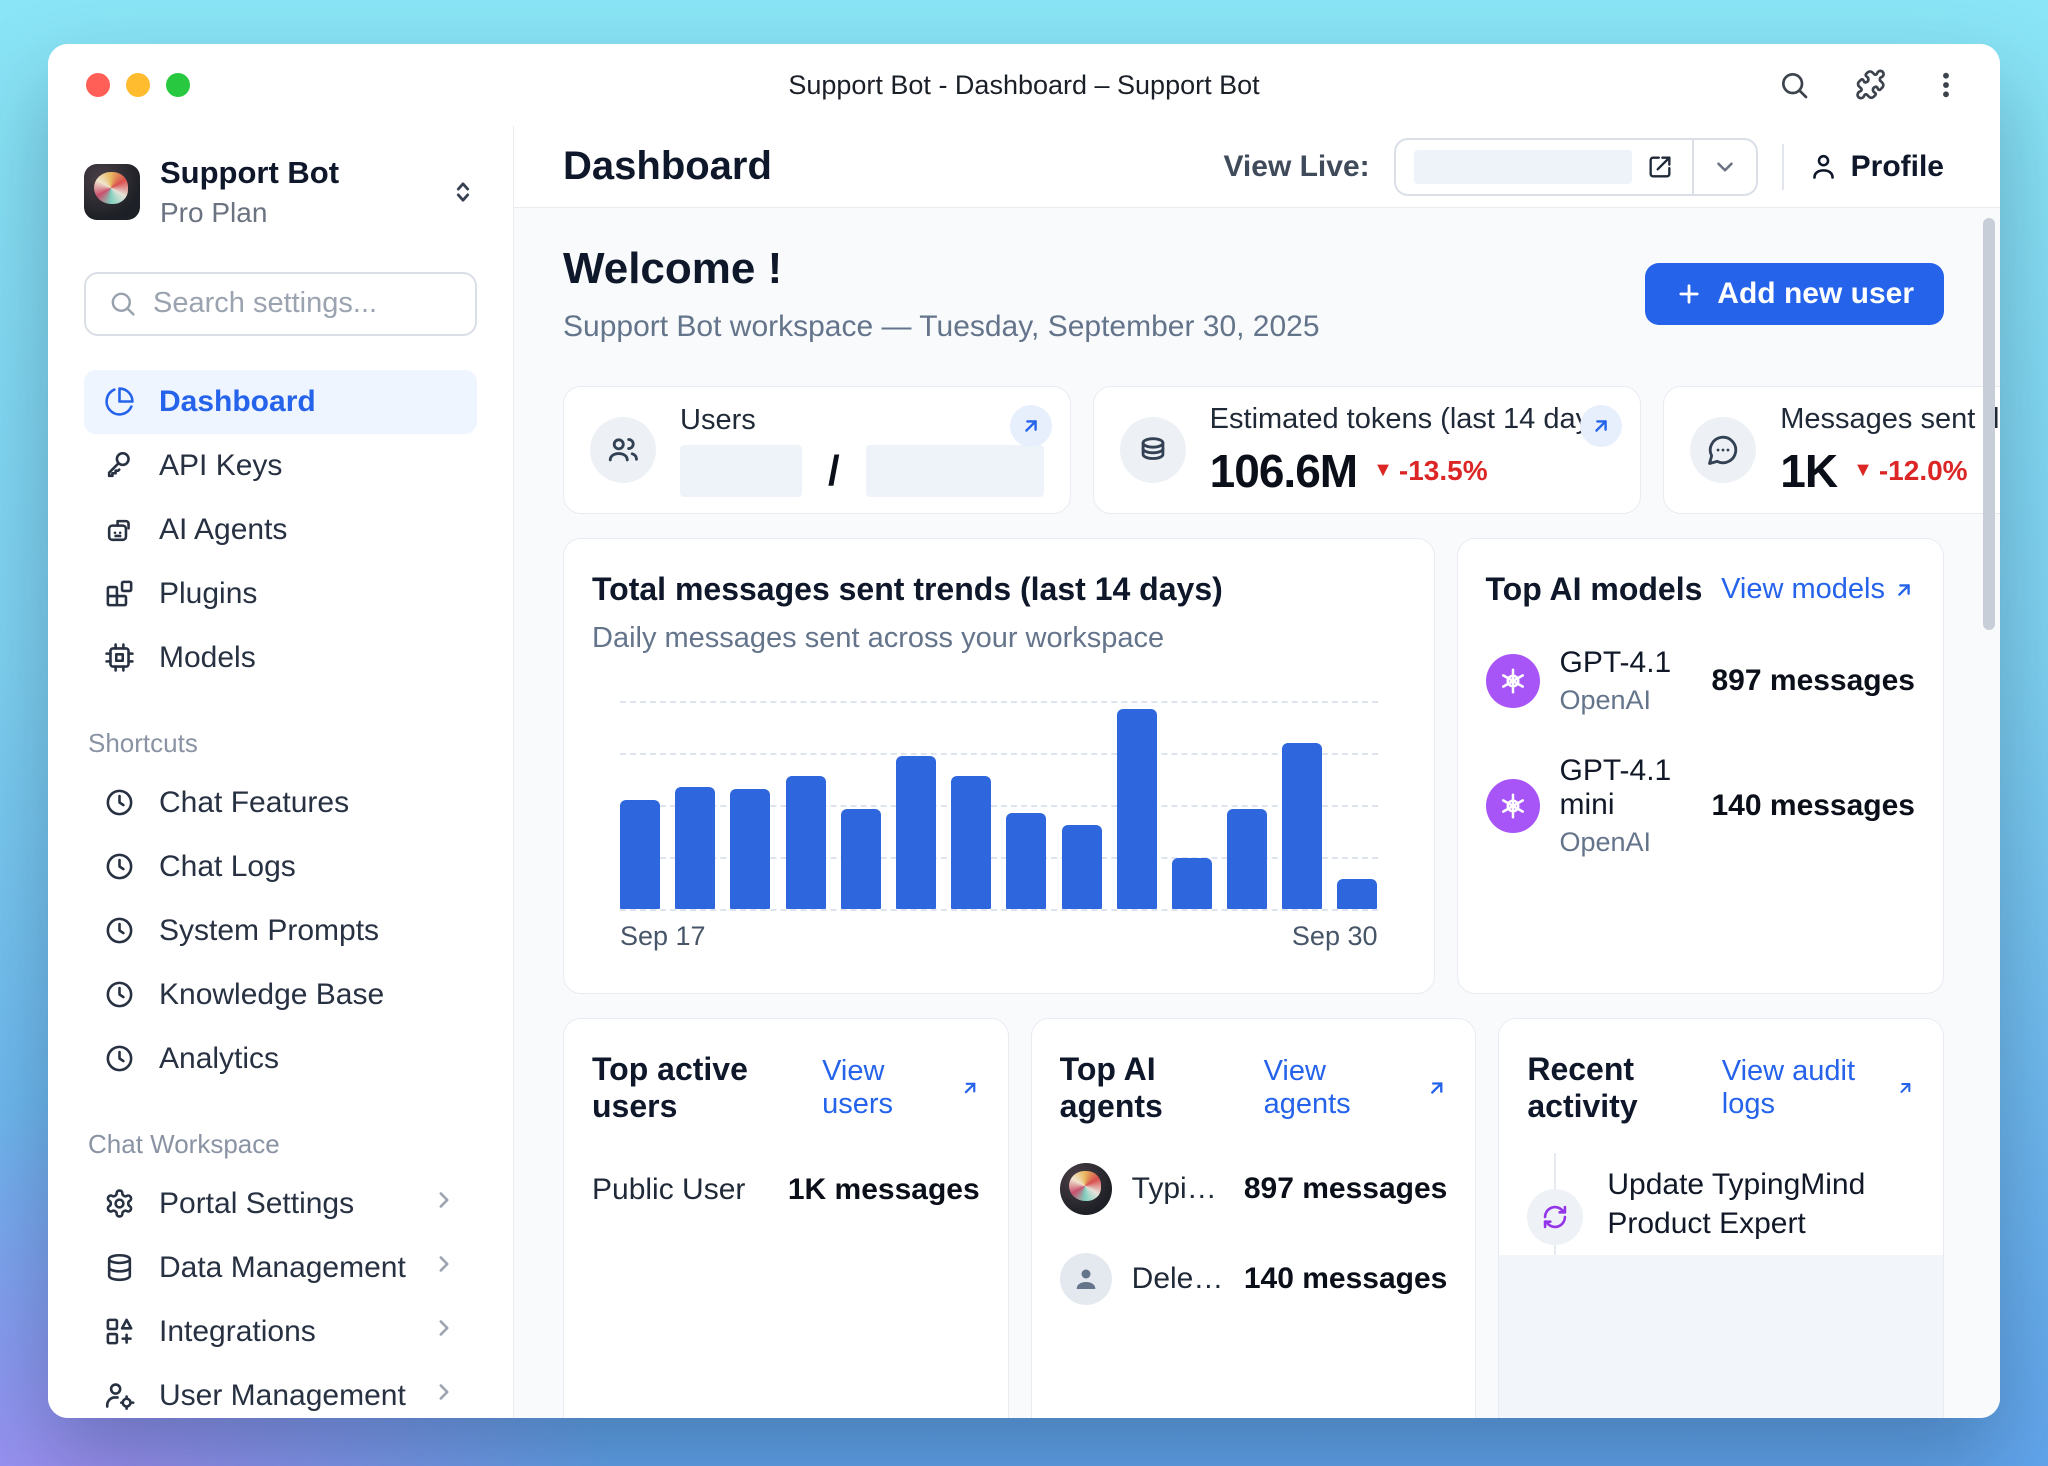  Describe the element at coordinates (463, 192) in the screenshot. I see `chevron-up-down-icon` at that location.